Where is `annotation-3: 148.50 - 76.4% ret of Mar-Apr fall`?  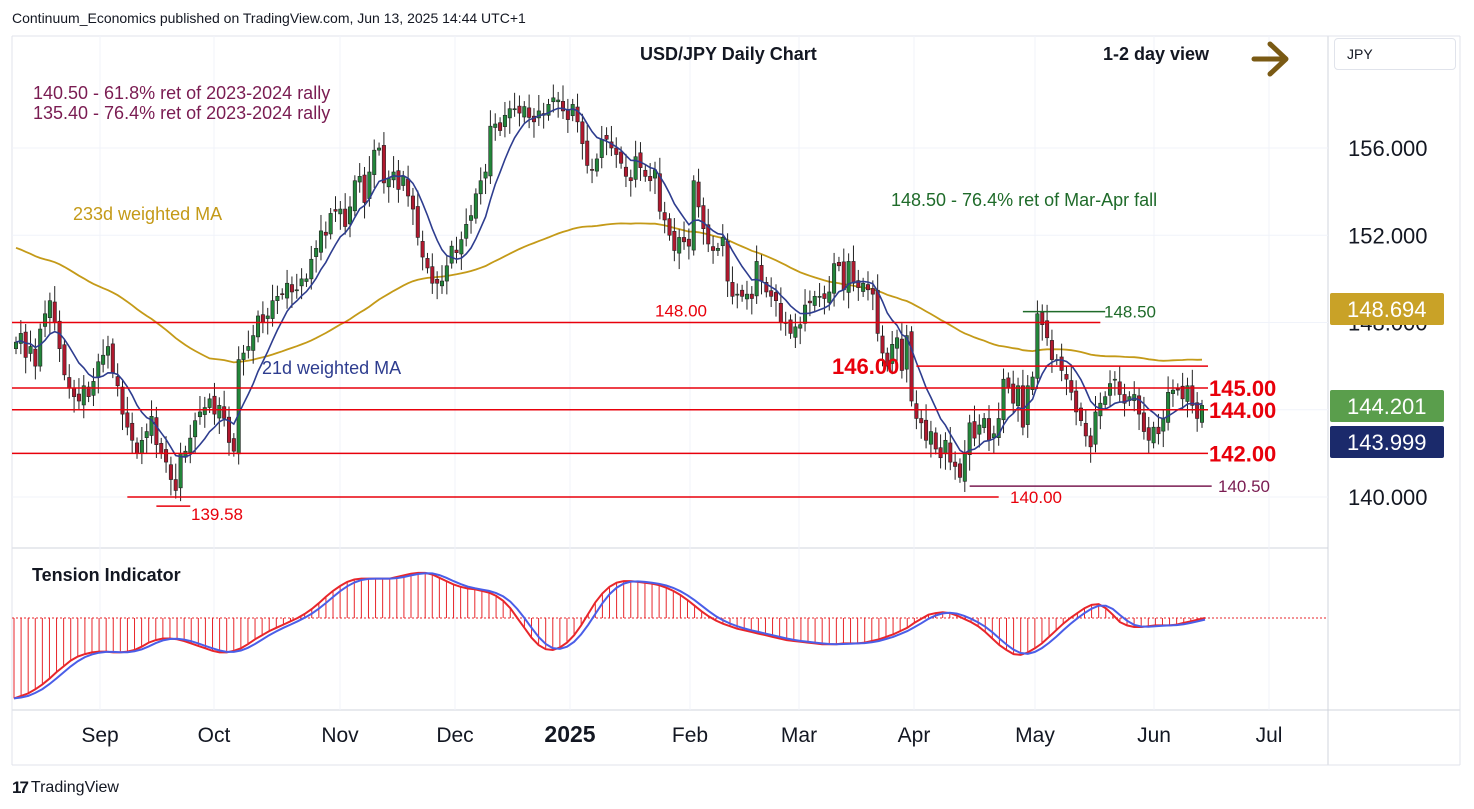
annotation-3: 148.50 - 76.4% ret of Mar-Apr fall is located at coordinates (1024, 200).